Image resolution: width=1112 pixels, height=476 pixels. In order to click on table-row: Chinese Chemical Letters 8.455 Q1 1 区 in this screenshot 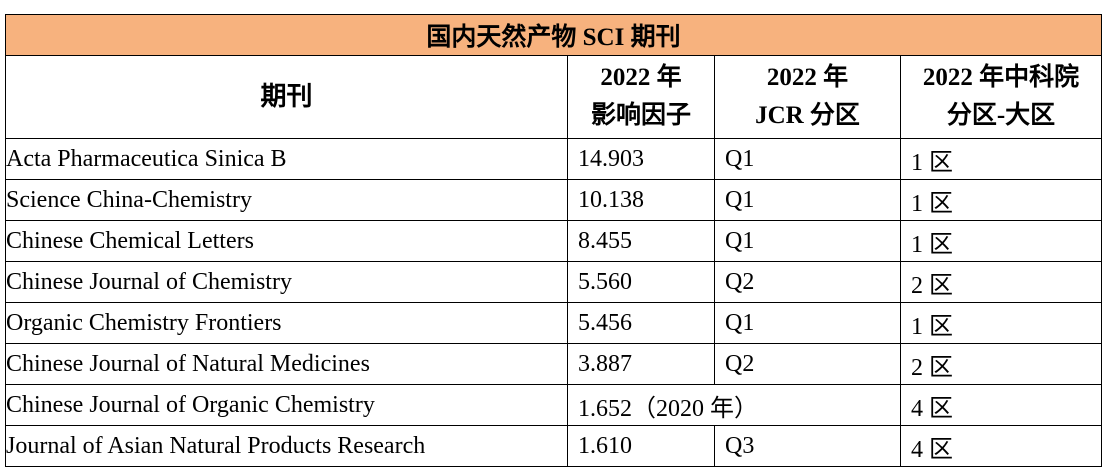, I will do `click(554, 241)`.